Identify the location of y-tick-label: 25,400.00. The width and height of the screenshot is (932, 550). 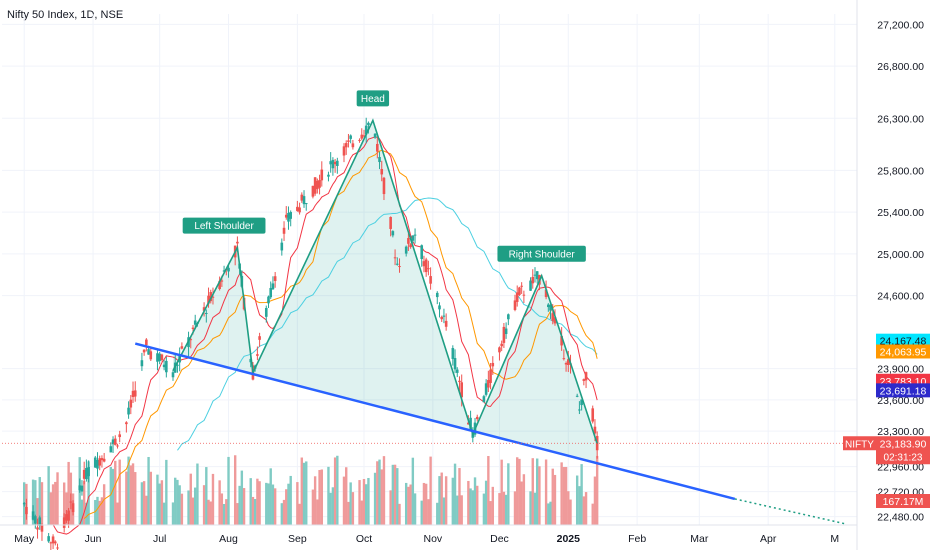
(900, 213).